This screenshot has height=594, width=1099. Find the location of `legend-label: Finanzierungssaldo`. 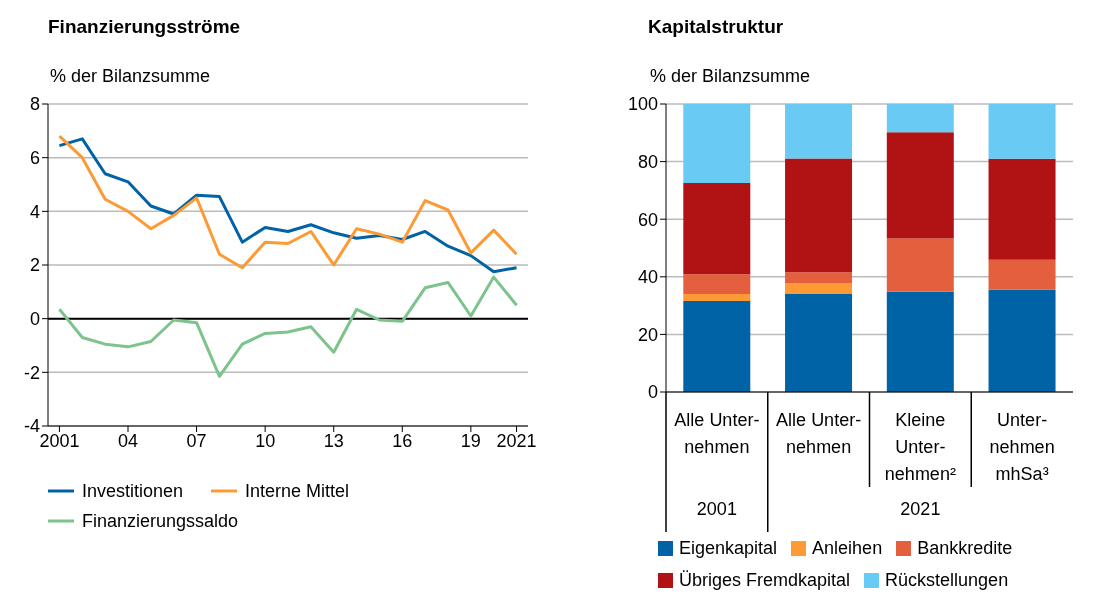

legend-label: Finanzierungssaldo is located at coordinates (160, 521).